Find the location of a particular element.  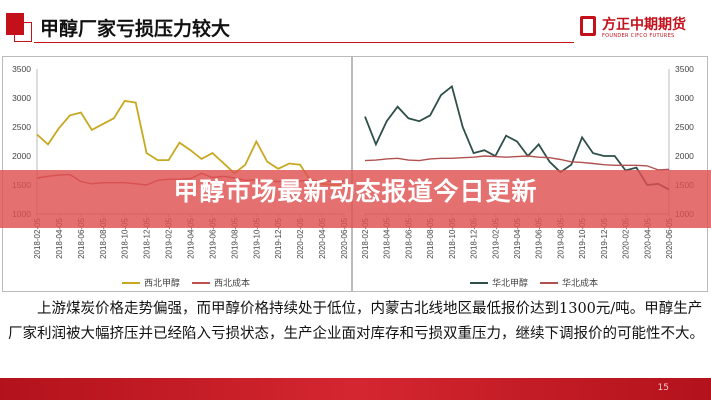

slide-title: 甲醇厂家亏损压力较大 is located at coordinates (135, 29).